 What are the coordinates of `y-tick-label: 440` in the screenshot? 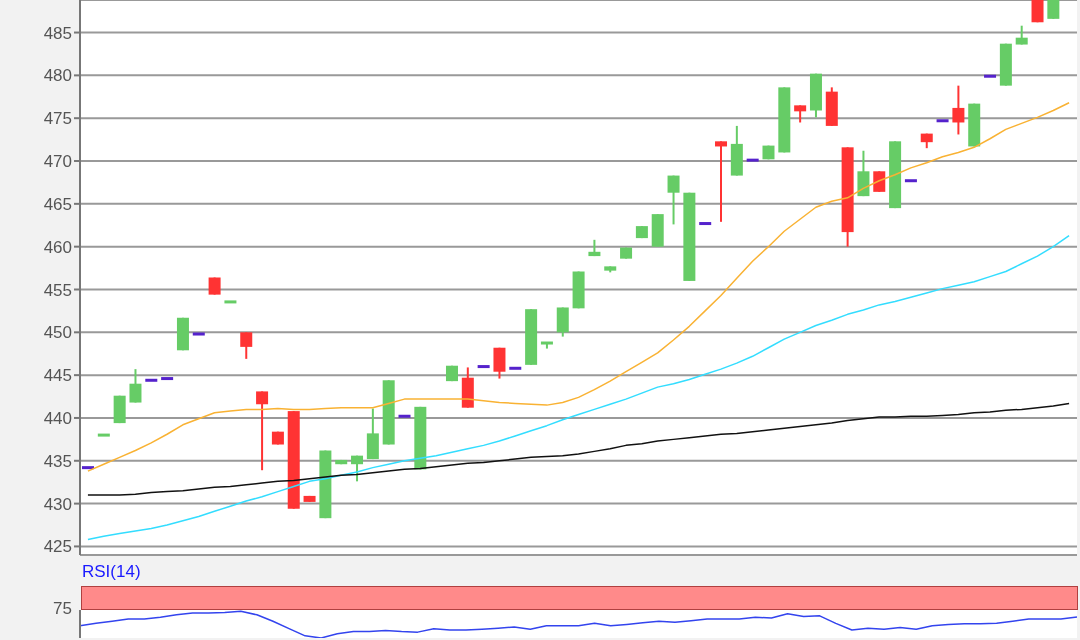 It's located at (57, 418).